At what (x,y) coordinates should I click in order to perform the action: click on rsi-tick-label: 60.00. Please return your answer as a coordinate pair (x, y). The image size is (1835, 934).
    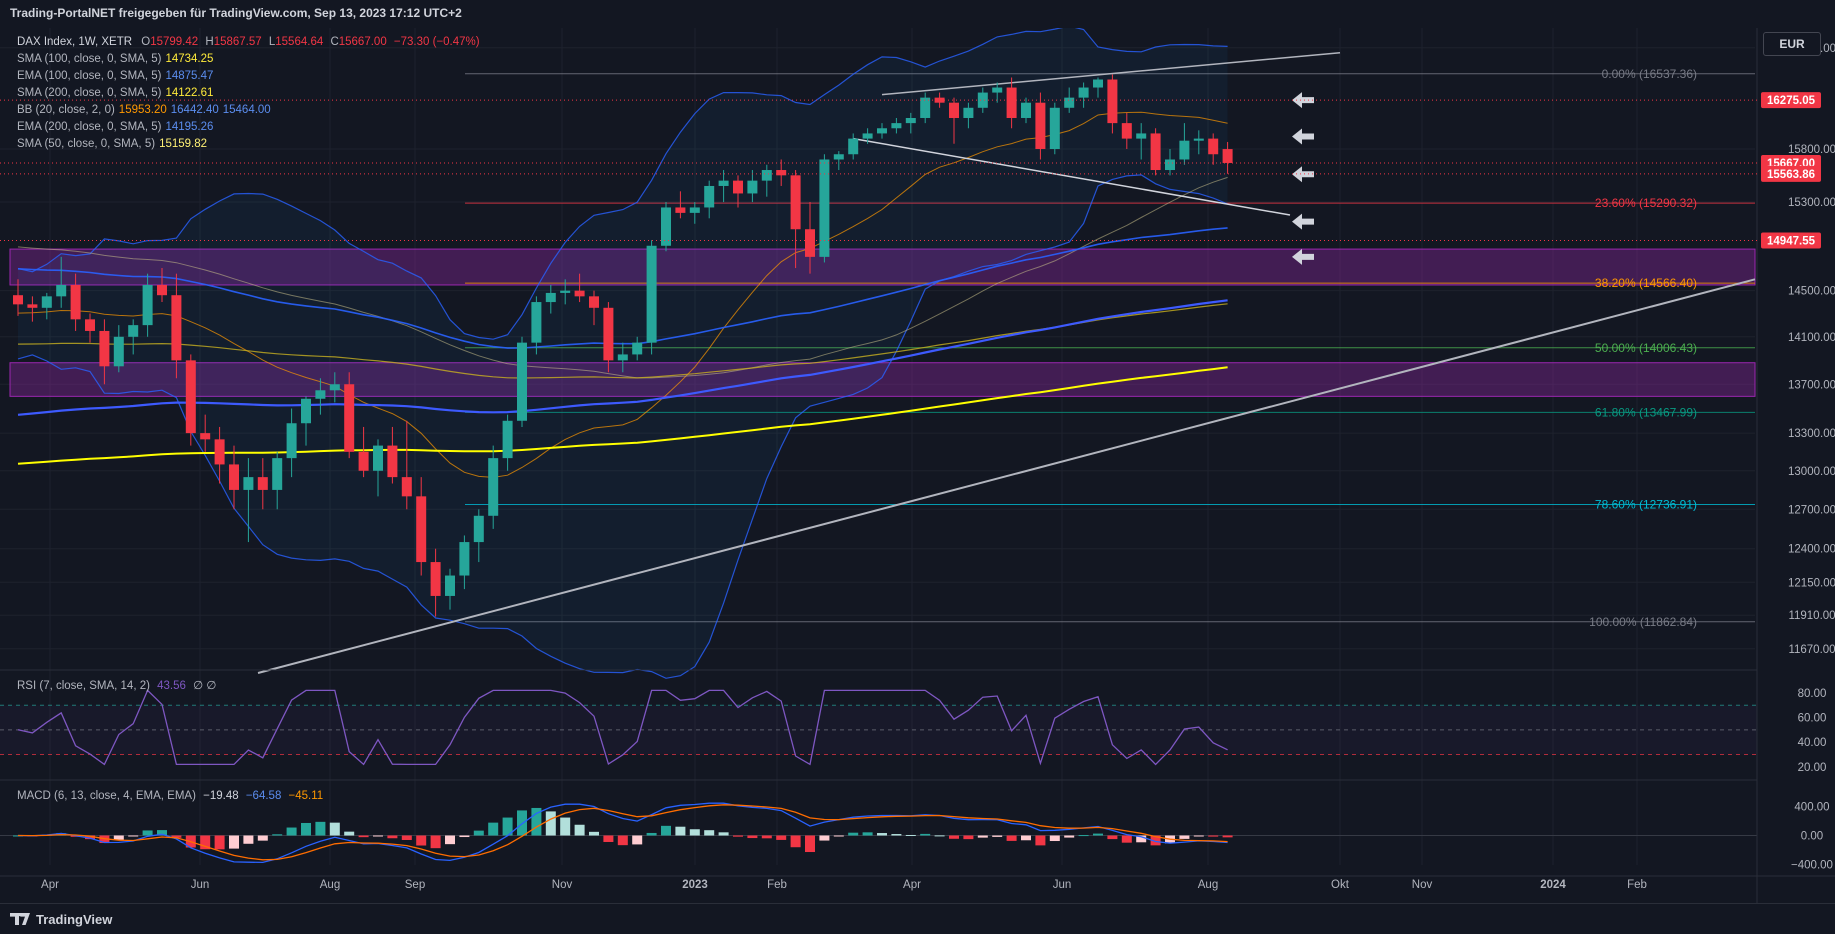
    Looking at the image, I should click on (1812, 719).